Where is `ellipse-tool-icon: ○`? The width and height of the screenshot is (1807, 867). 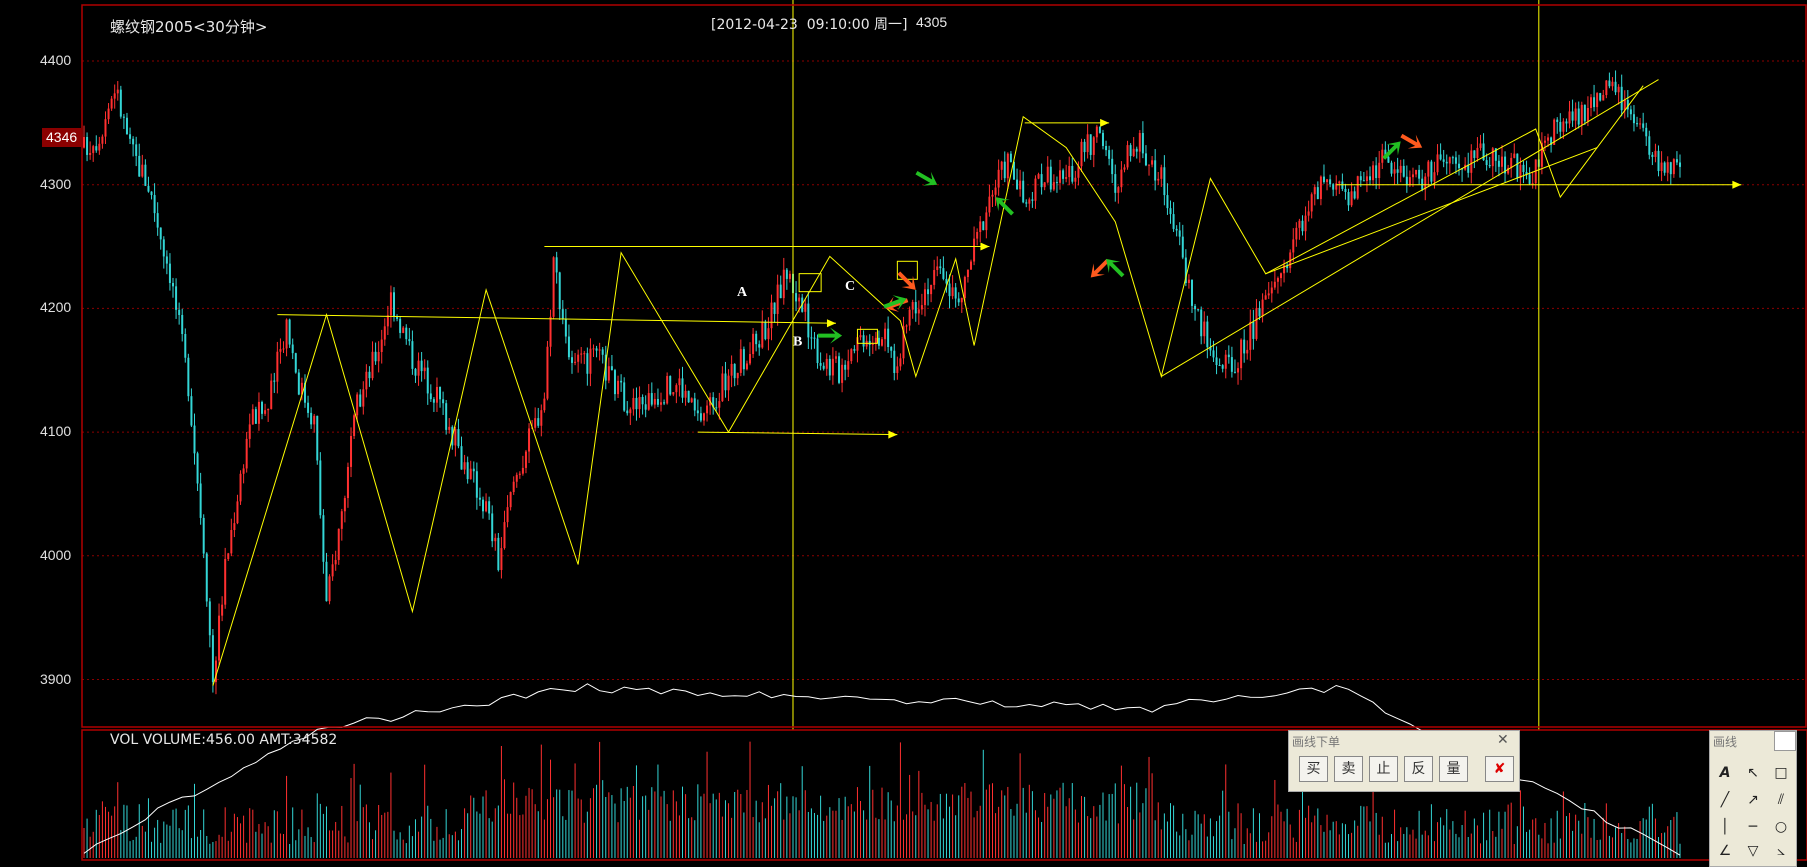 ellipse-tool-icon: ○ is located at coordinates (1781, 827).